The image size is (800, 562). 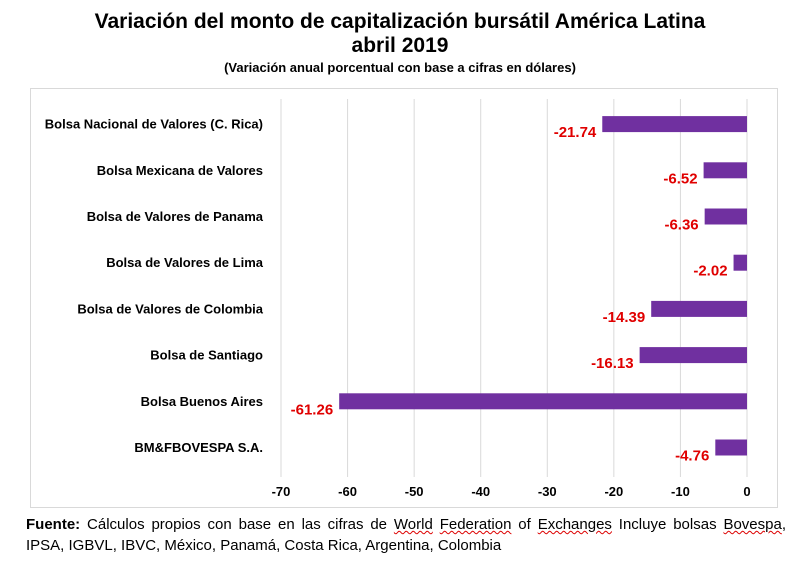 I want to click on data-label: -61.26, so click(x=312, y=409).